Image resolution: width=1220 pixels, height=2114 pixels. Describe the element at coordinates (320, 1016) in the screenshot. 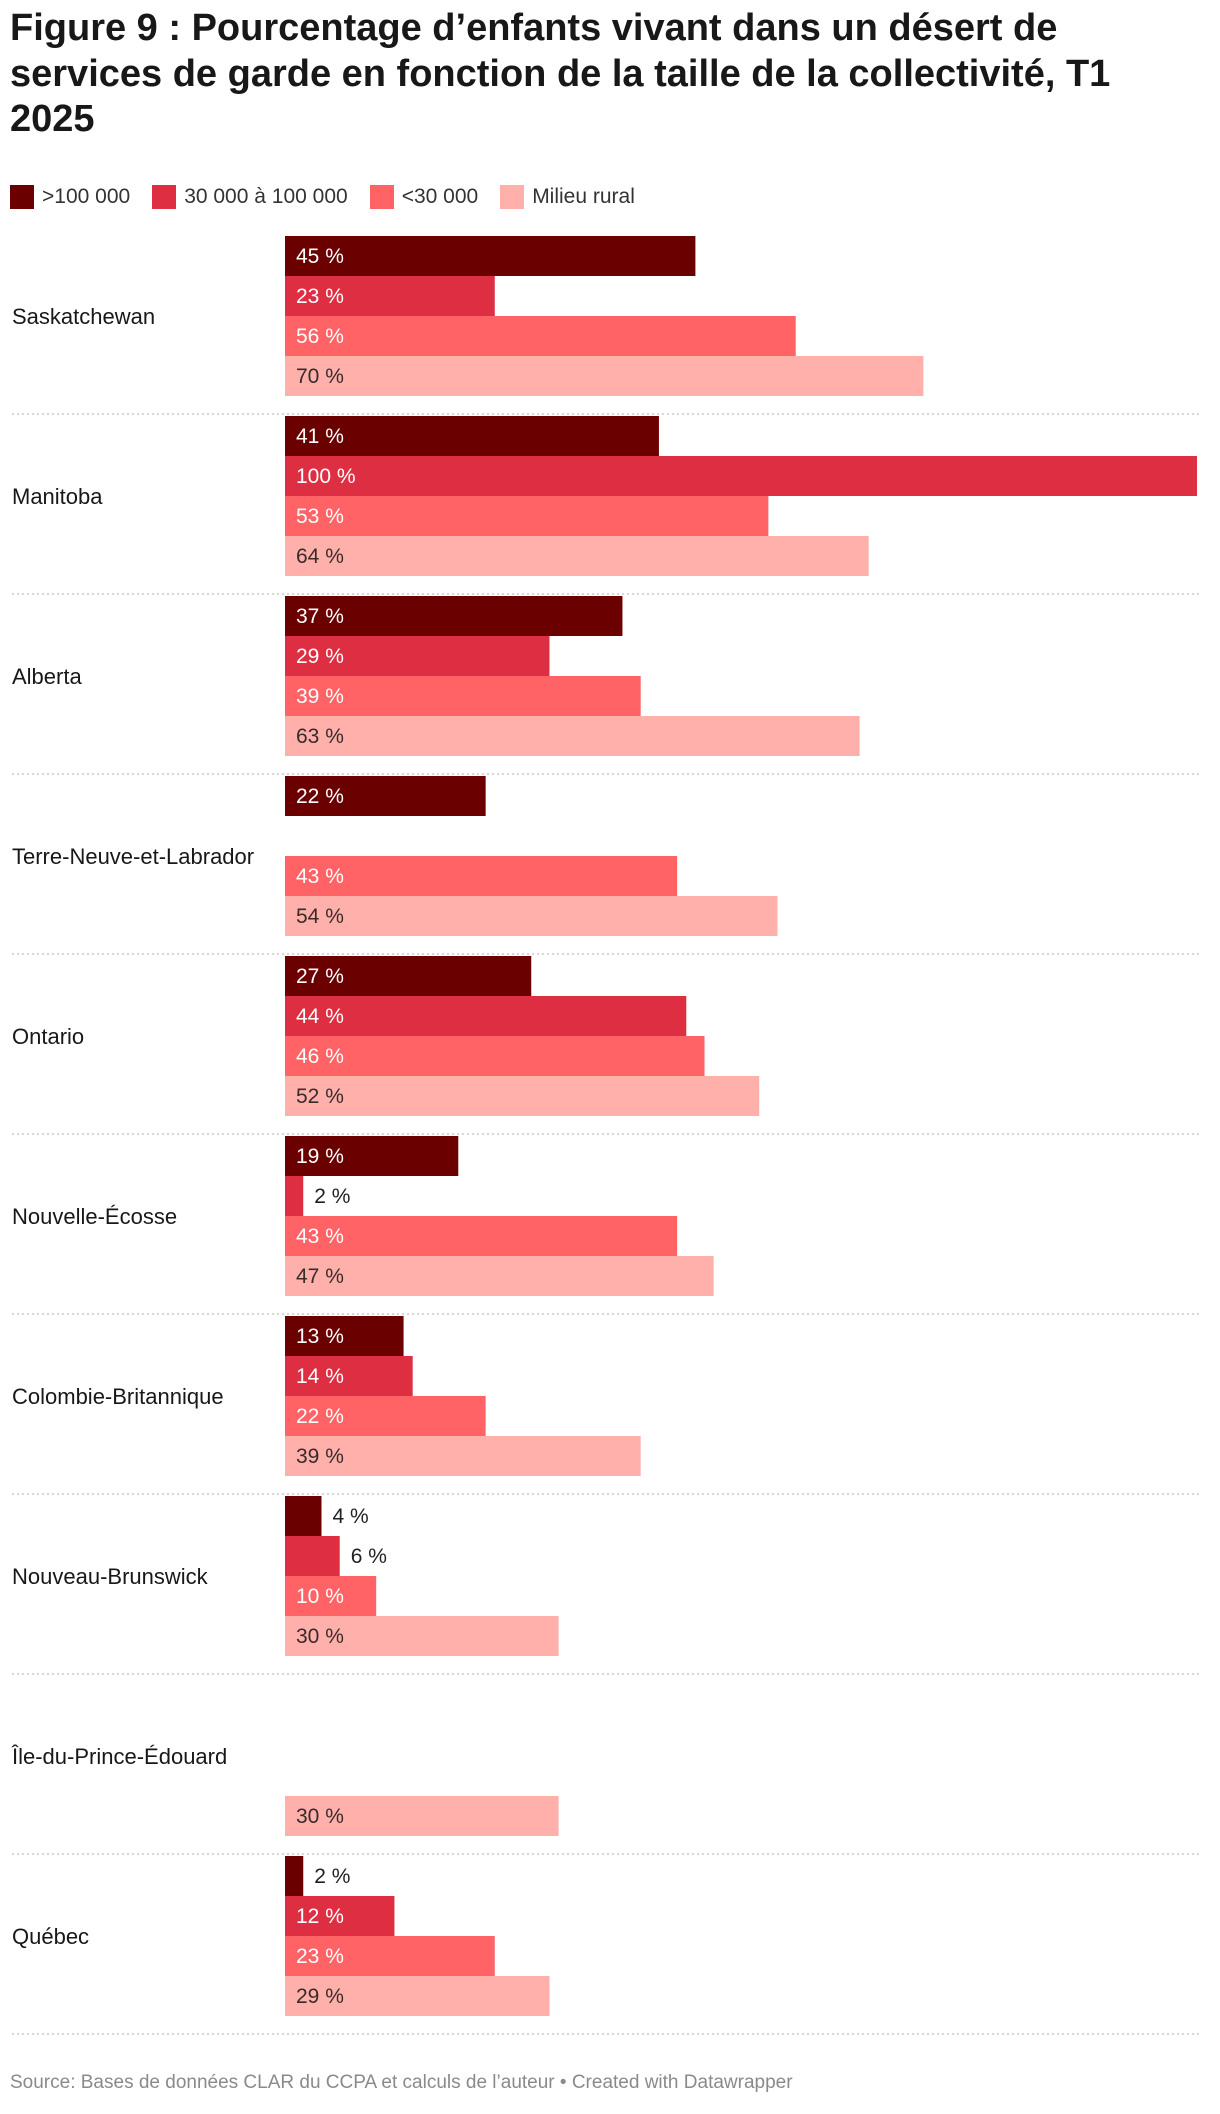

I see `value-label-ontario-30000-100000: 44 %` at that location.